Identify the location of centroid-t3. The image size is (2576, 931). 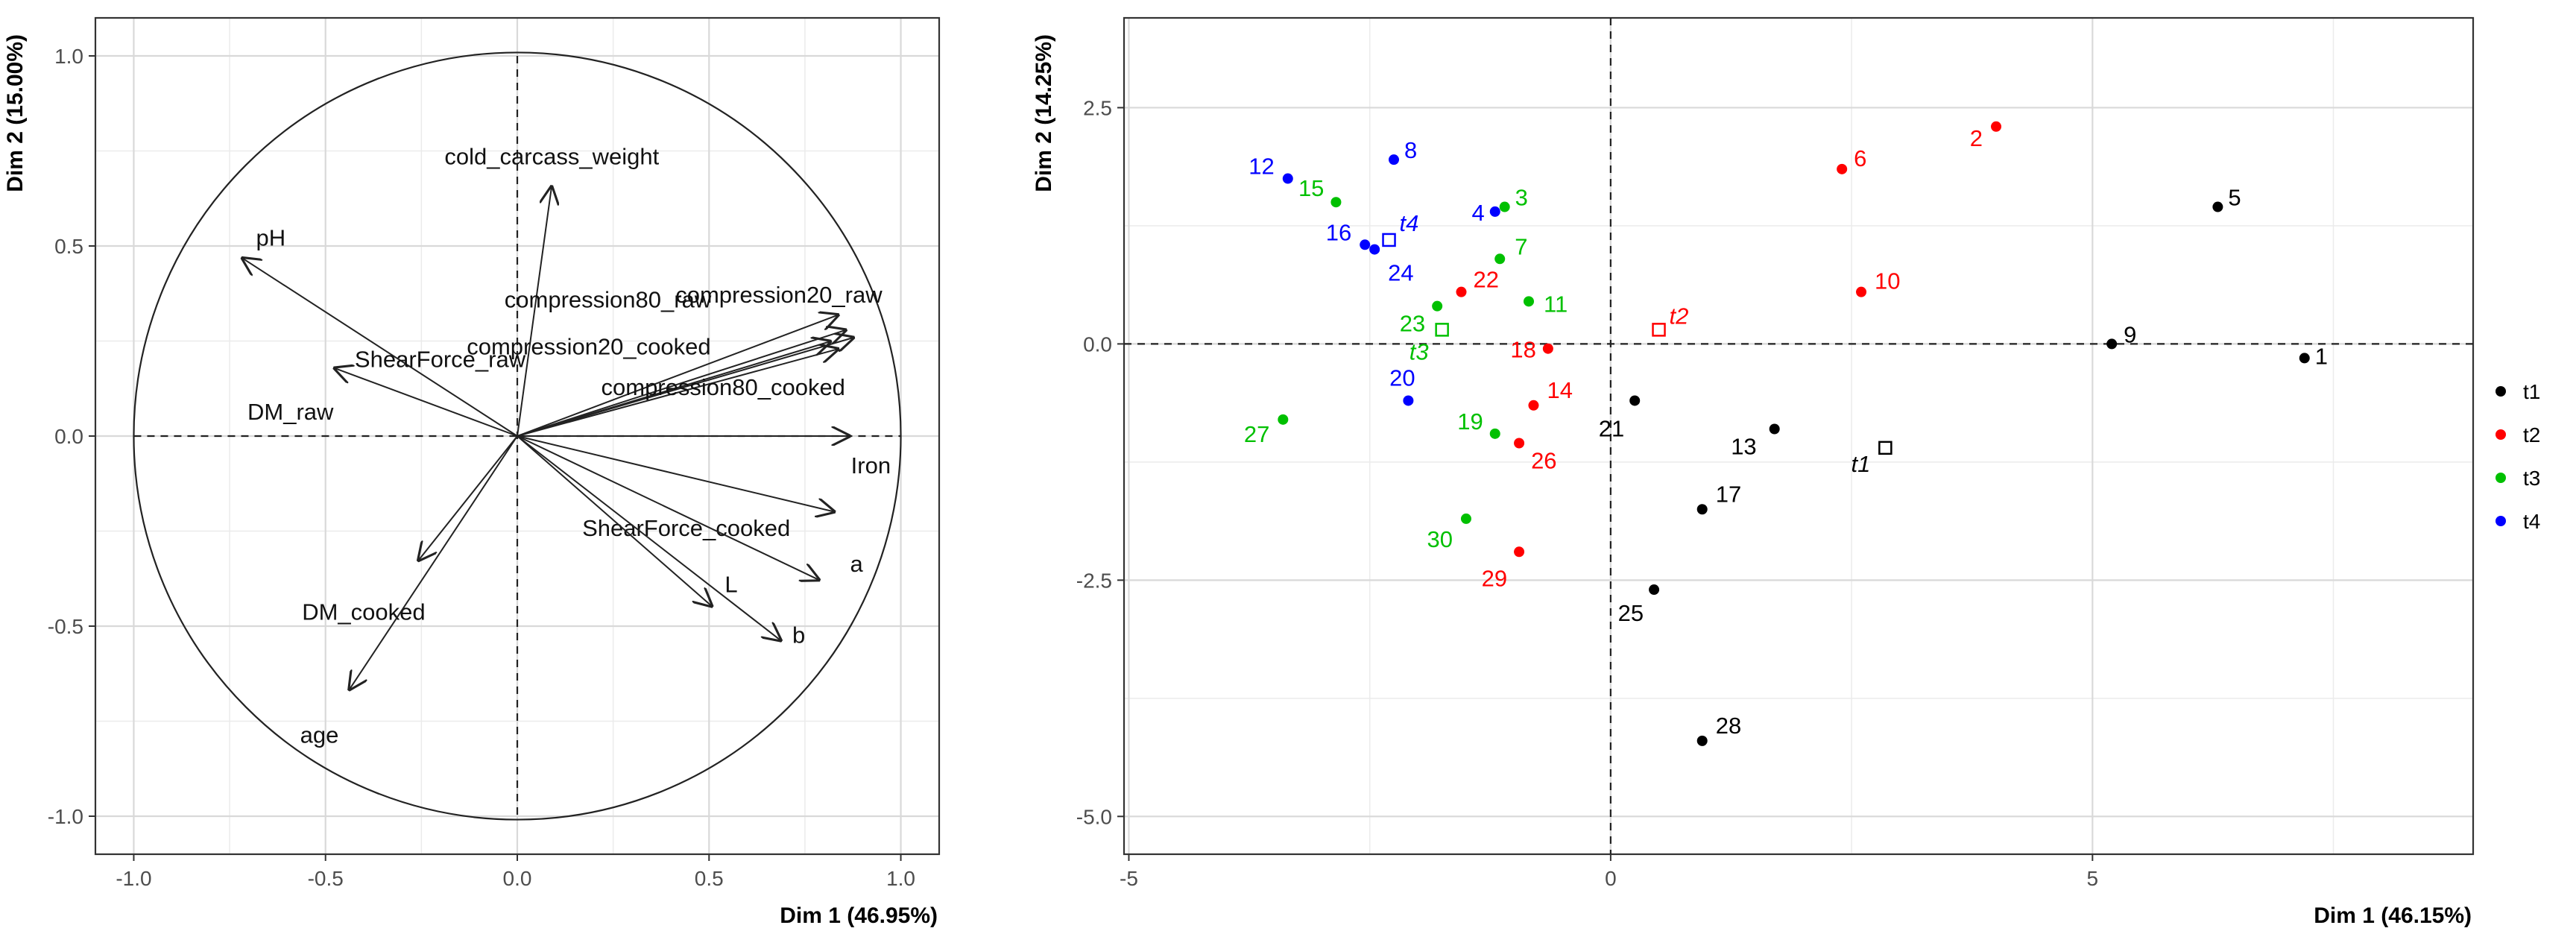
(1442, 330).